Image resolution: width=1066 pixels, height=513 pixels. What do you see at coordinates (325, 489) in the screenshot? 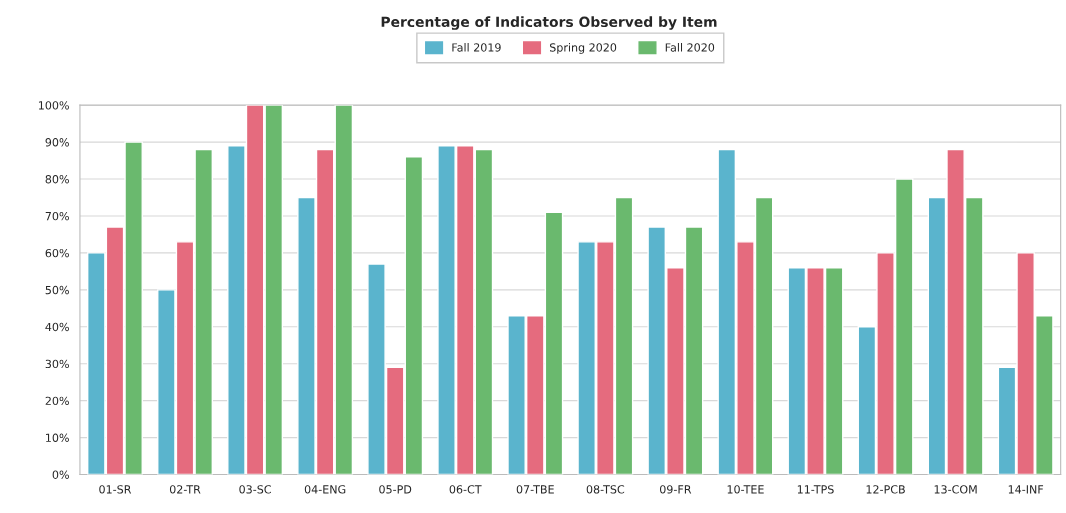
I see `x-tick-label: 04-ENG` at bounding box center [325, 489].